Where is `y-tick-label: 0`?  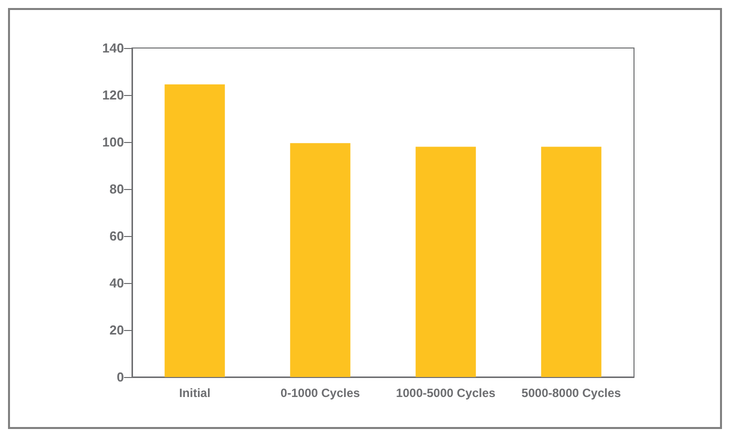
y-tick-label: 0 is located at coordinates (120, 377).